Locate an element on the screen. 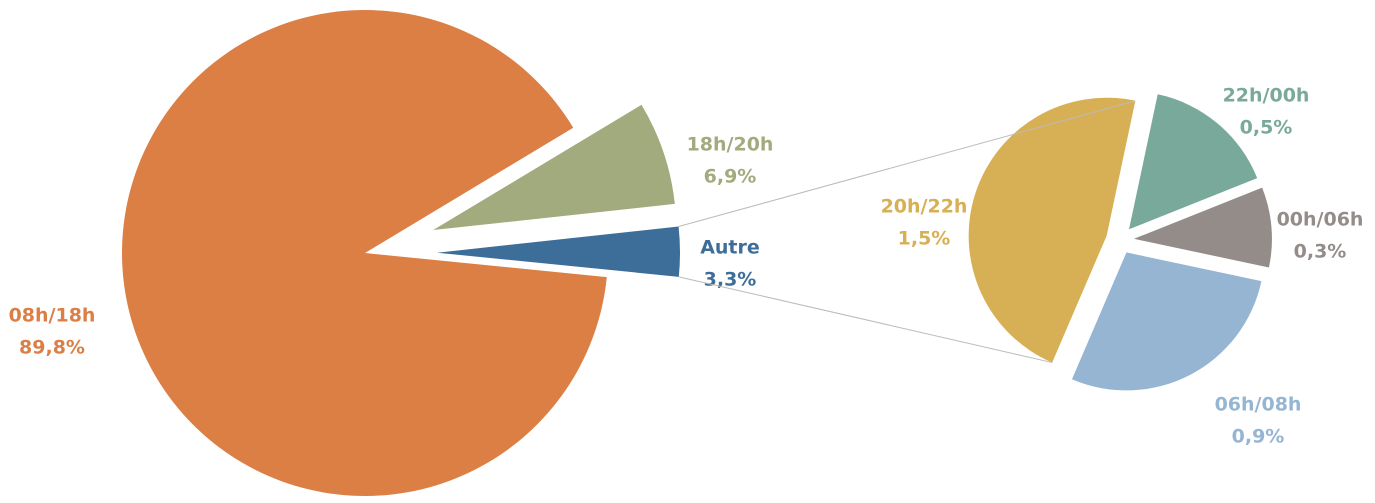 The width and height of the screenshot is (1375, 503). slice-label: 22h/00h is located at coordinates (1266, 96).